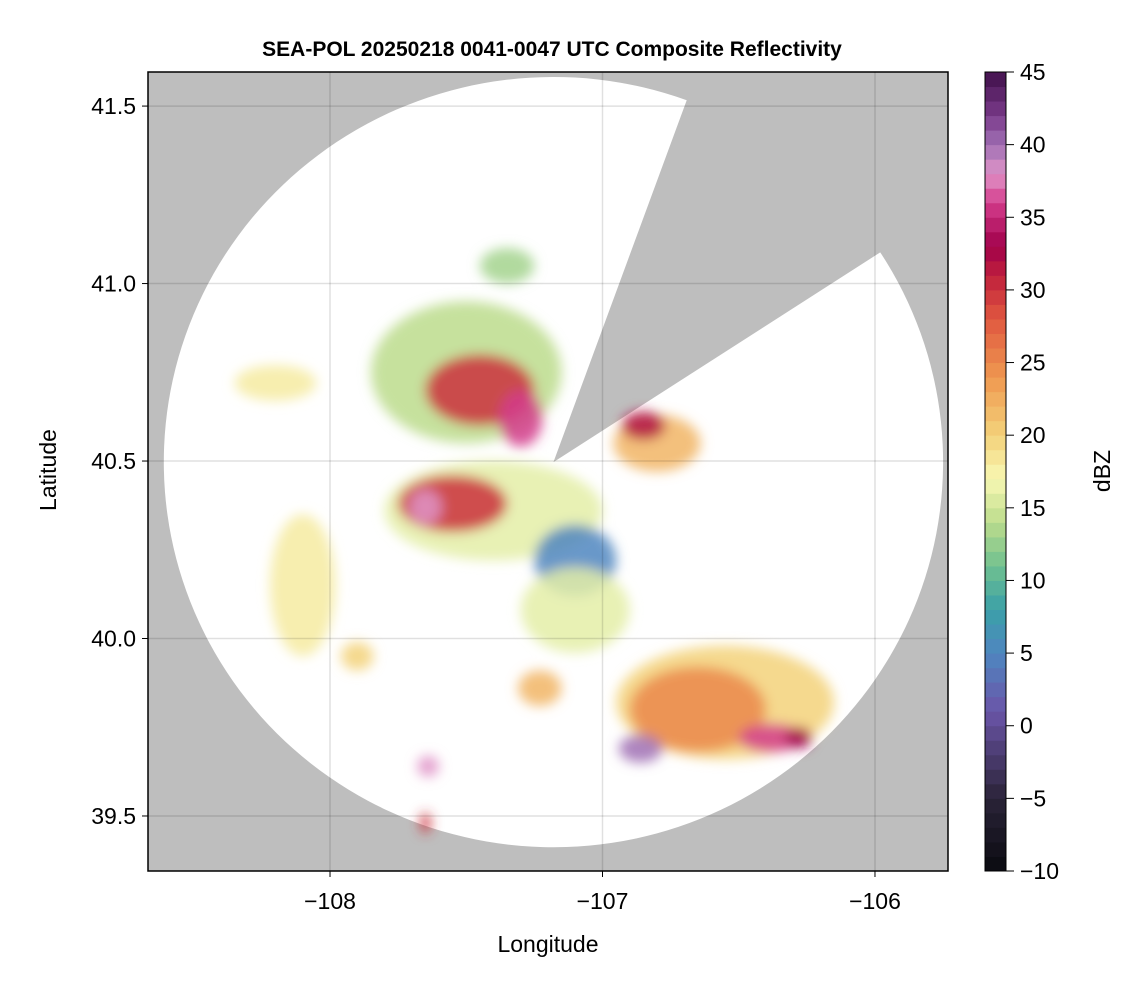  I want to click on colorbar-tick-label: 45, so click(1033, 72).